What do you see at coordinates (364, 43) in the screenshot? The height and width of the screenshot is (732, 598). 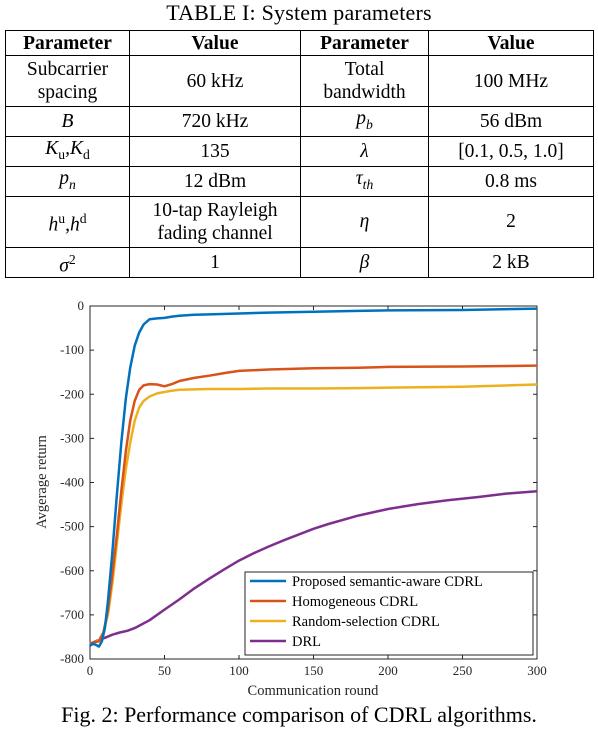 I see `header-parameter-2: Parameter` at bounding box center [364, 43].